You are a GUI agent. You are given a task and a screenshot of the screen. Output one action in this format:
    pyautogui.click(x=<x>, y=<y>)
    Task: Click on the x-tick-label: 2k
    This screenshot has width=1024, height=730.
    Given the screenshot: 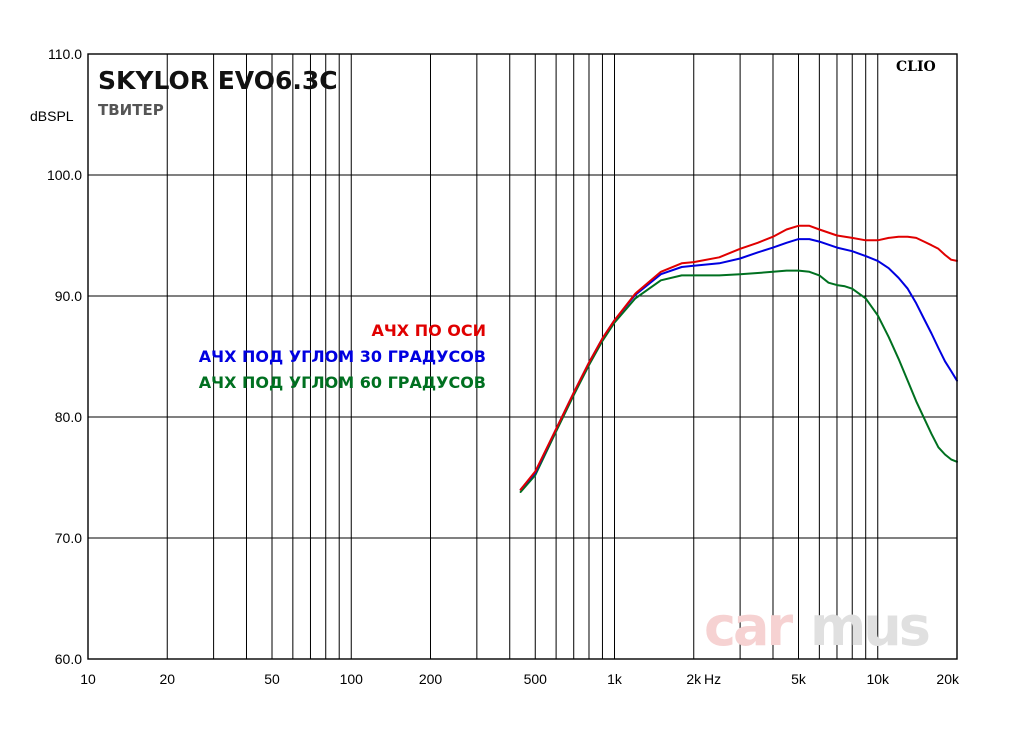 What is the action you would take?
    pyautogui.click(x=694, y=679)
    